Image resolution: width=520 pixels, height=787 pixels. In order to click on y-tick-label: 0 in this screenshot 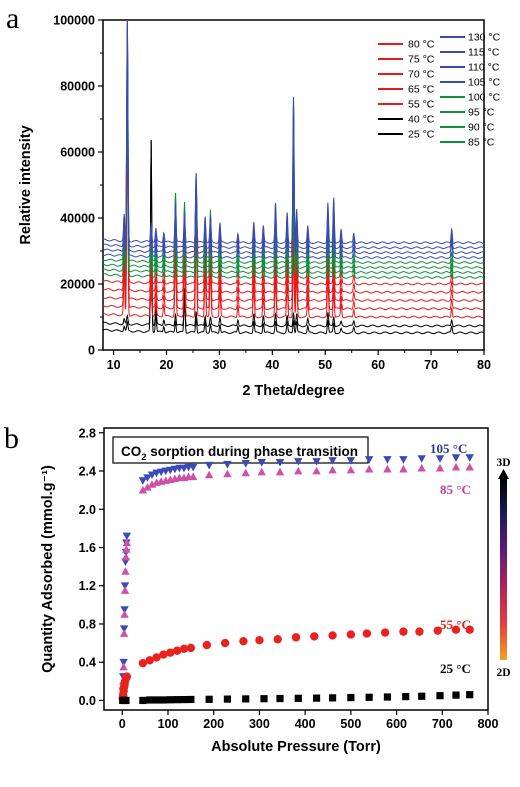, I will do `click(91, 351)`.